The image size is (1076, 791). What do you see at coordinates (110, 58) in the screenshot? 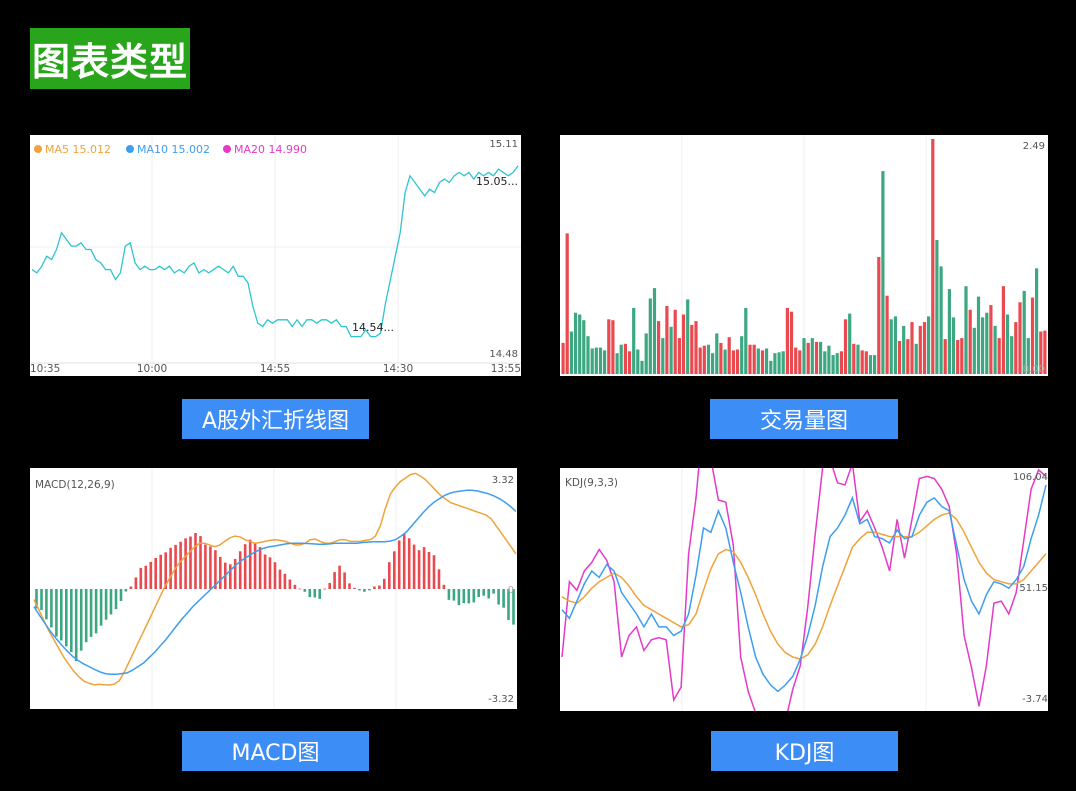
I see `page-title: 图表类型` at bounding box center [110, 58].